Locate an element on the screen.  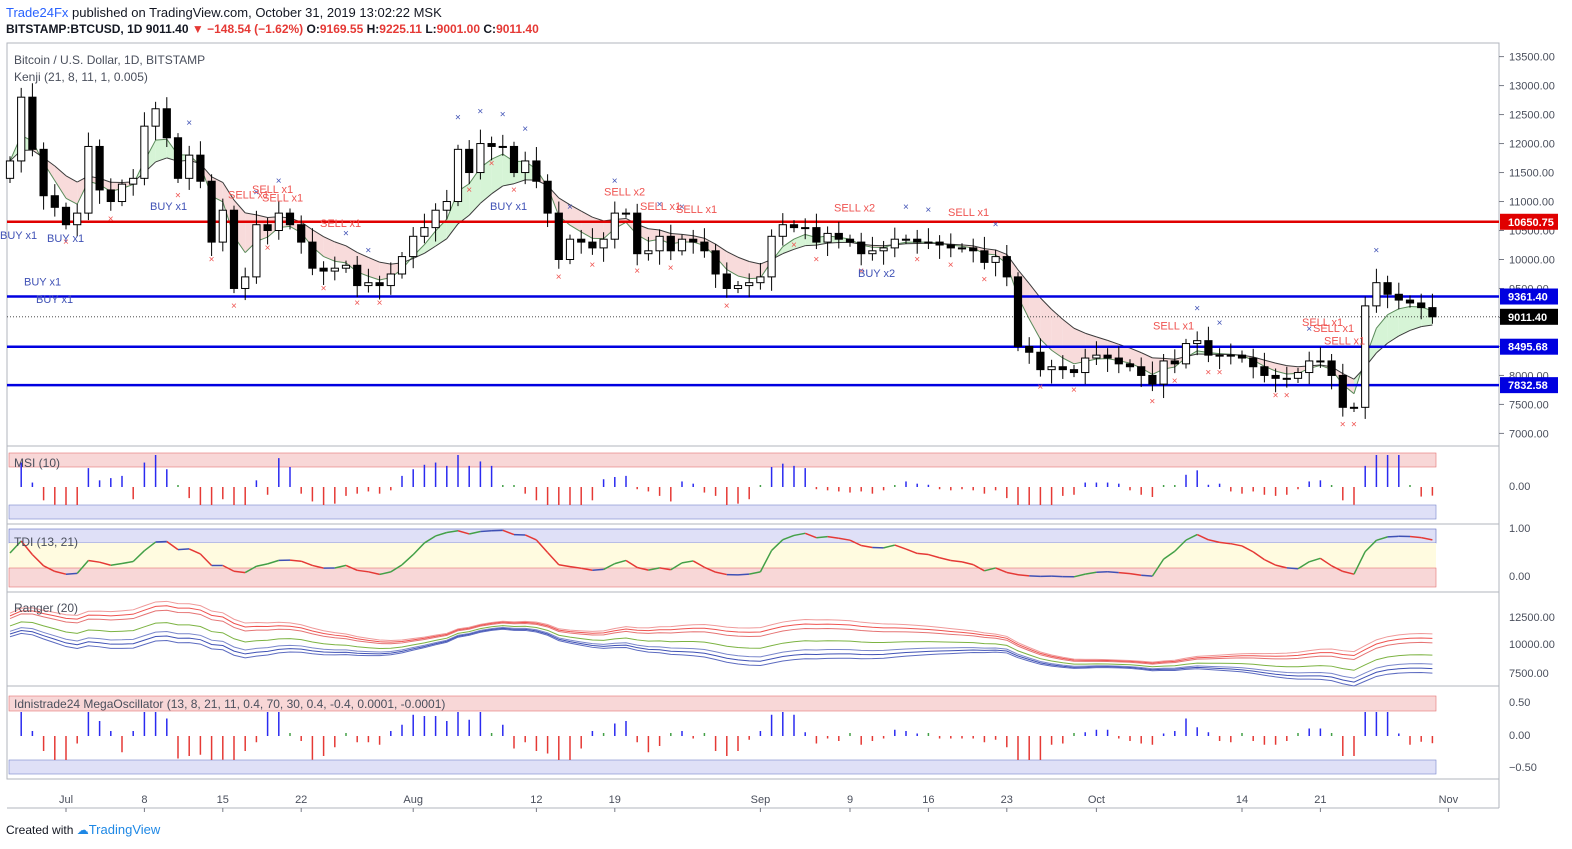
tradingview-link: TradingView is located at coordinates (124, 829).